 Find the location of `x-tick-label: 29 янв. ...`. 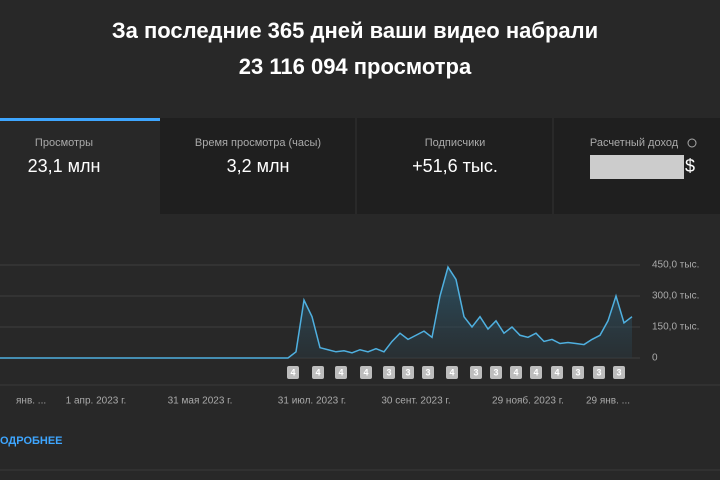

x-tick-label: 29 янв. ... is located at coordinates (608, 401).